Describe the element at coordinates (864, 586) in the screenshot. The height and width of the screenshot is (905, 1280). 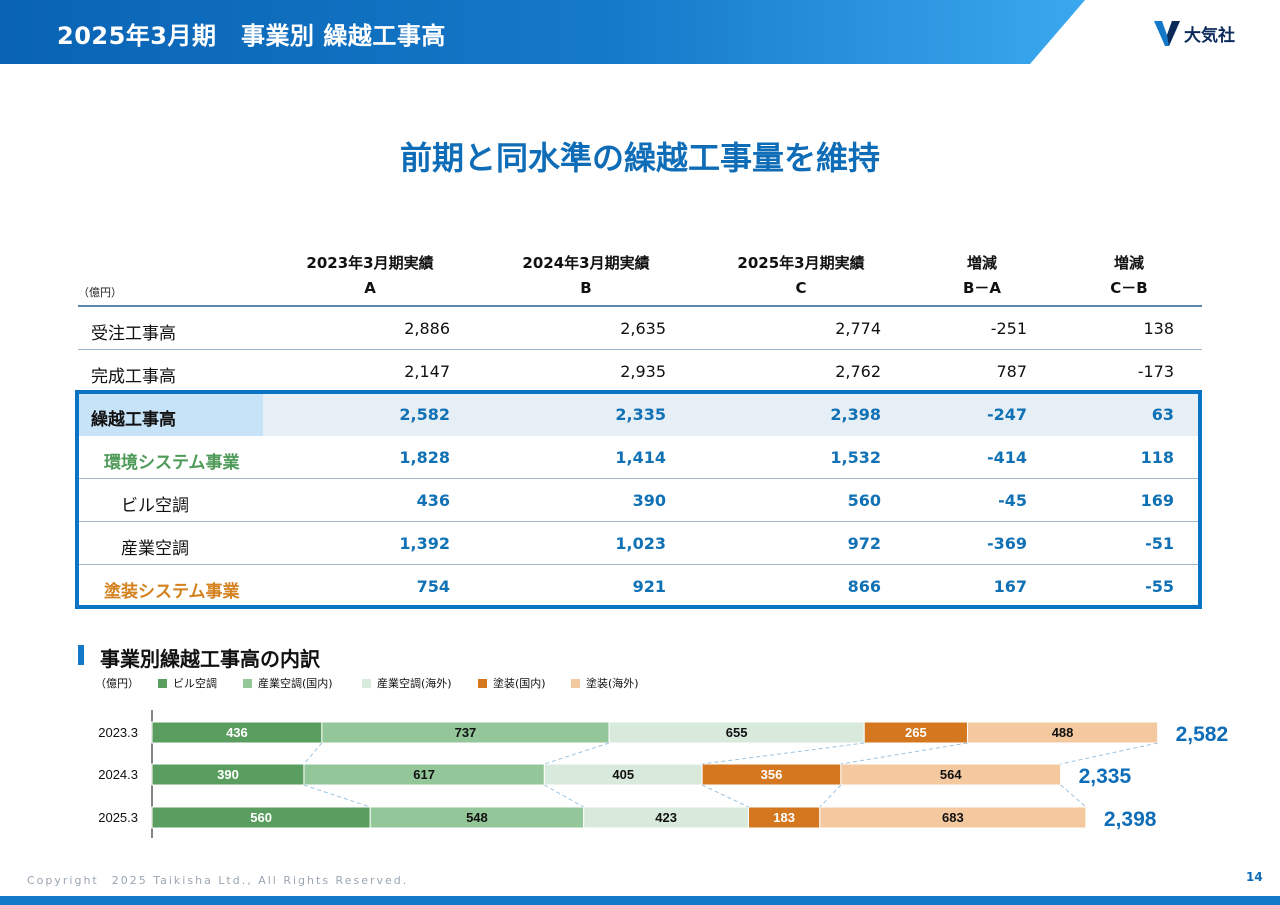
I see `row-value: 866` at that location.